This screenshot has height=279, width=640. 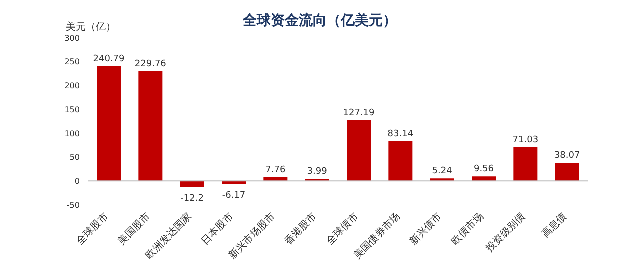 I want to click on data-label: -12.2, so click(x=192, y=199).